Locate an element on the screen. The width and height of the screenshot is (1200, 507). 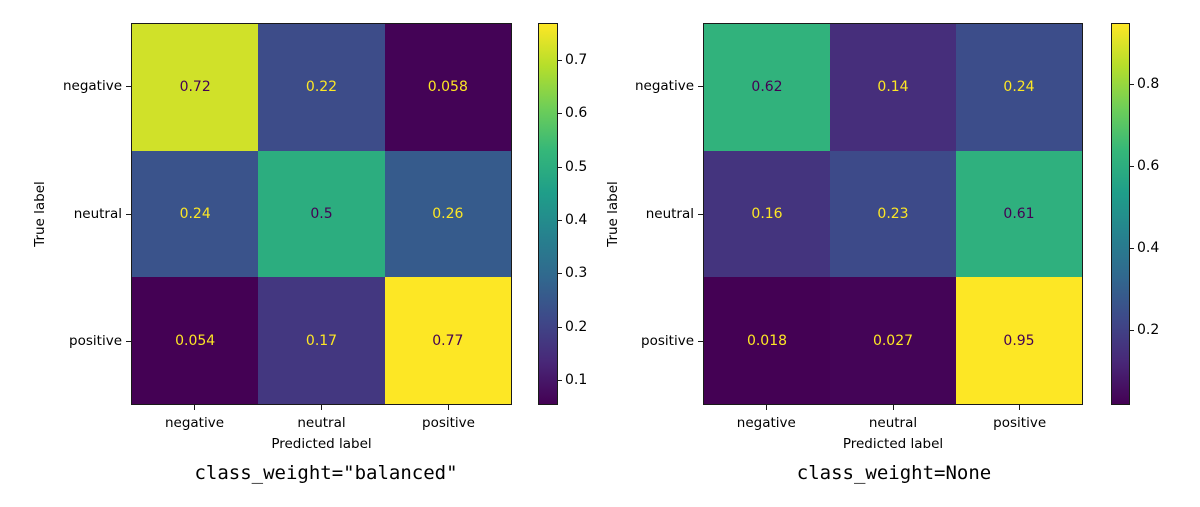
subplot-title: class_weight="balanced" is located at coordinates (326, 473).